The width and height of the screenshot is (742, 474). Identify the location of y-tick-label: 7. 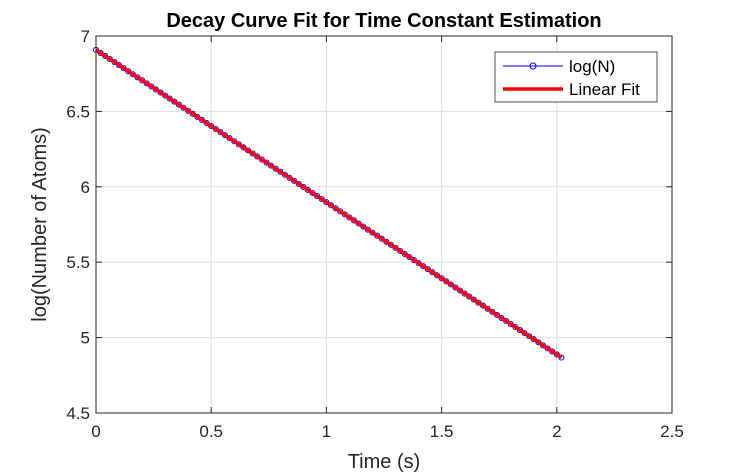
(85, 36).